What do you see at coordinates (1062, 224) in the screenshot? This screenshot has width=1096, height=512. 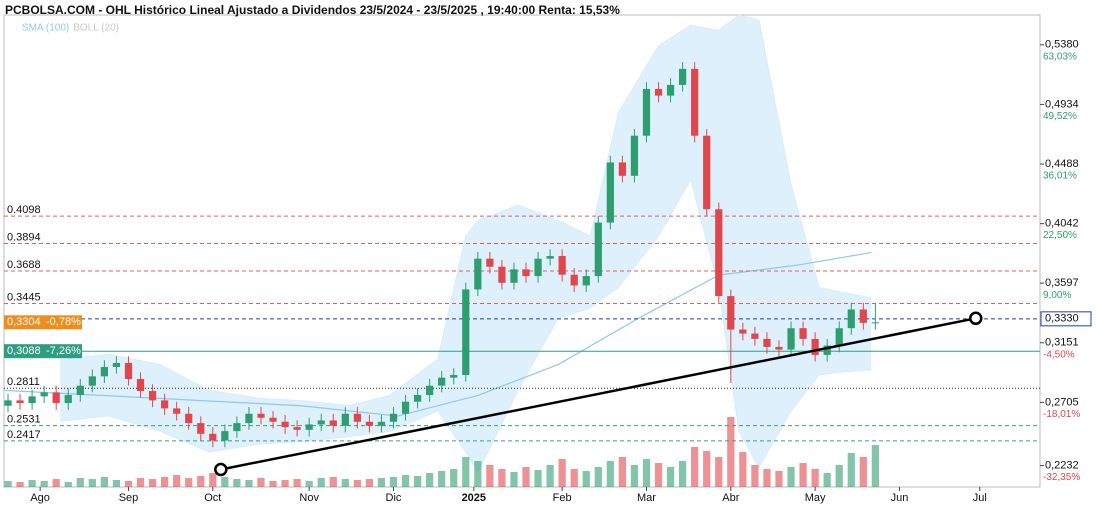 I see `y-tick-label: 0,4042` at bounding box center [1062, 224].